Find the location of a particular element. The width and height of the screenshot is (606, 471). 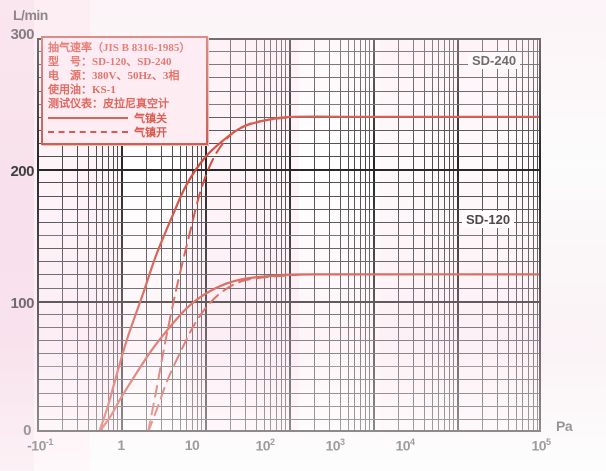

y-tick-300: 300 is located at coordinates (22, 34).